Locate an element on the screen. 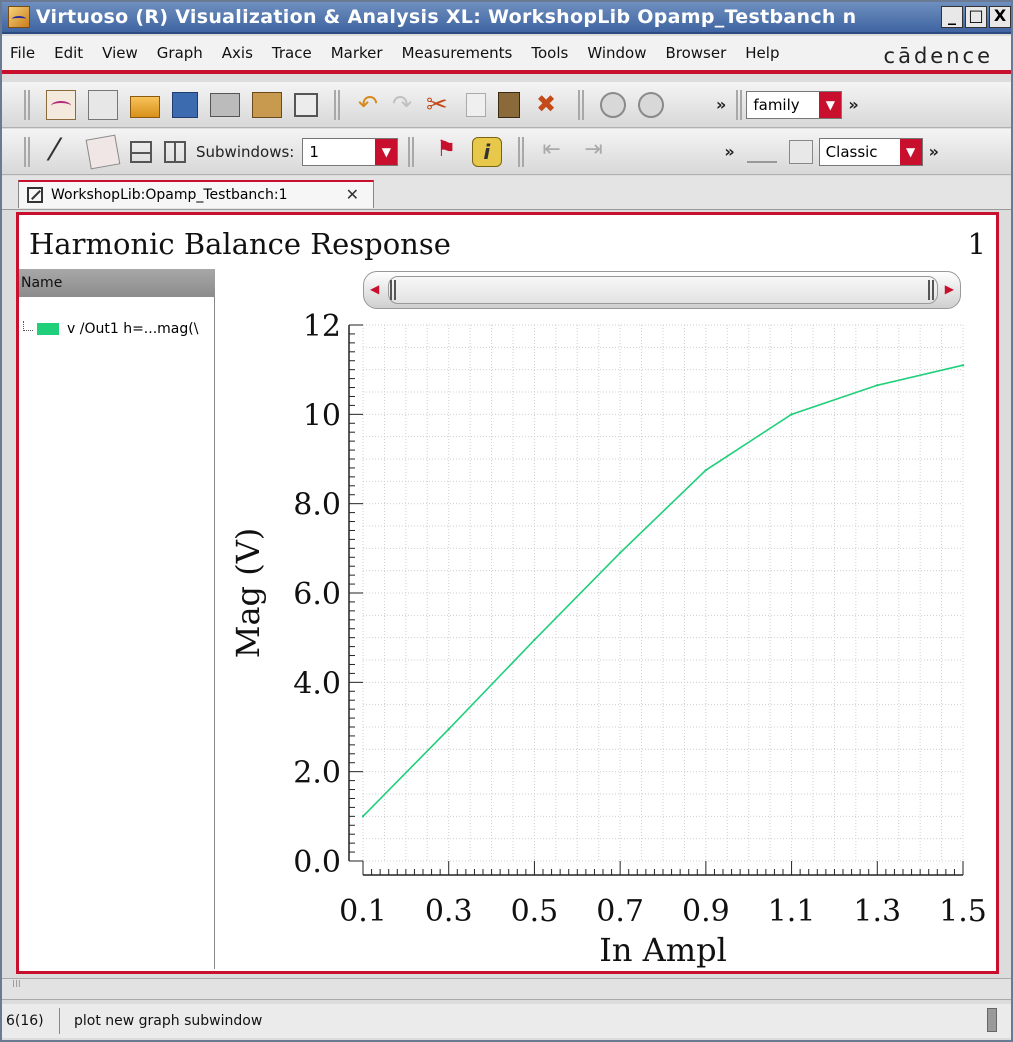 This screenshot has width=1013, height=1042. undo-icon is located at coordinates (367, 105).